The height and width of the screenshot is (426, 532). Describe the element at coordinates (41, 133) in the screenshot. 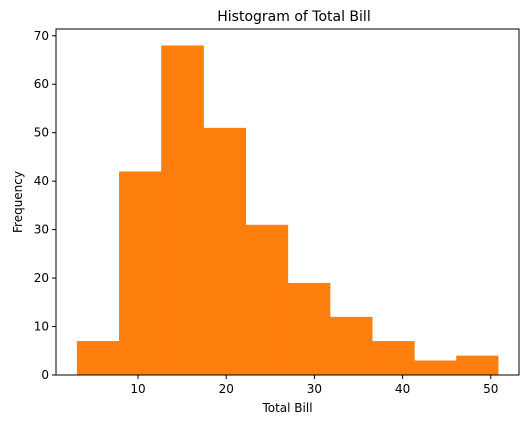

I see `y-tick-label: 50` at that location.